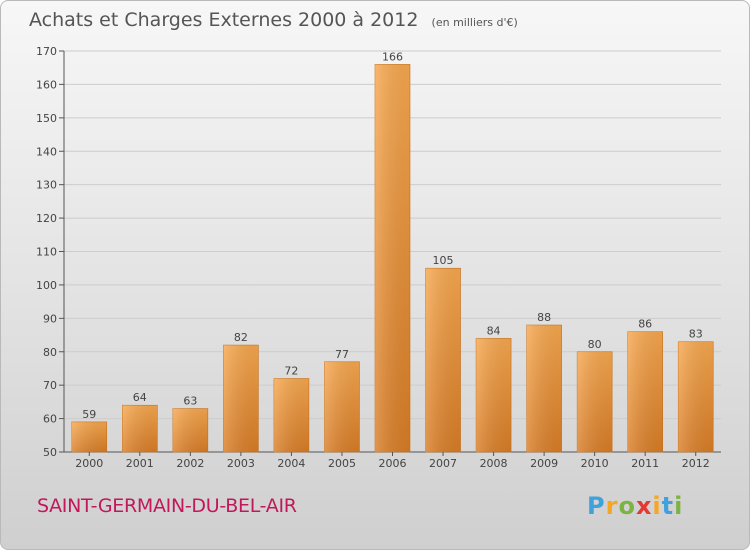  I want to click on x-tick-label: 2002, so click(190, 463).